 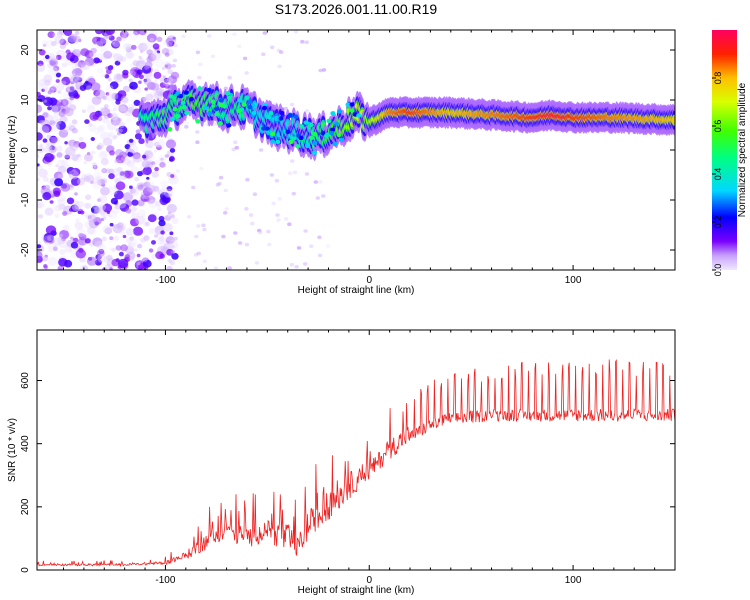 I want to click on y-tick-label: 400, so click(x=25, y=443).